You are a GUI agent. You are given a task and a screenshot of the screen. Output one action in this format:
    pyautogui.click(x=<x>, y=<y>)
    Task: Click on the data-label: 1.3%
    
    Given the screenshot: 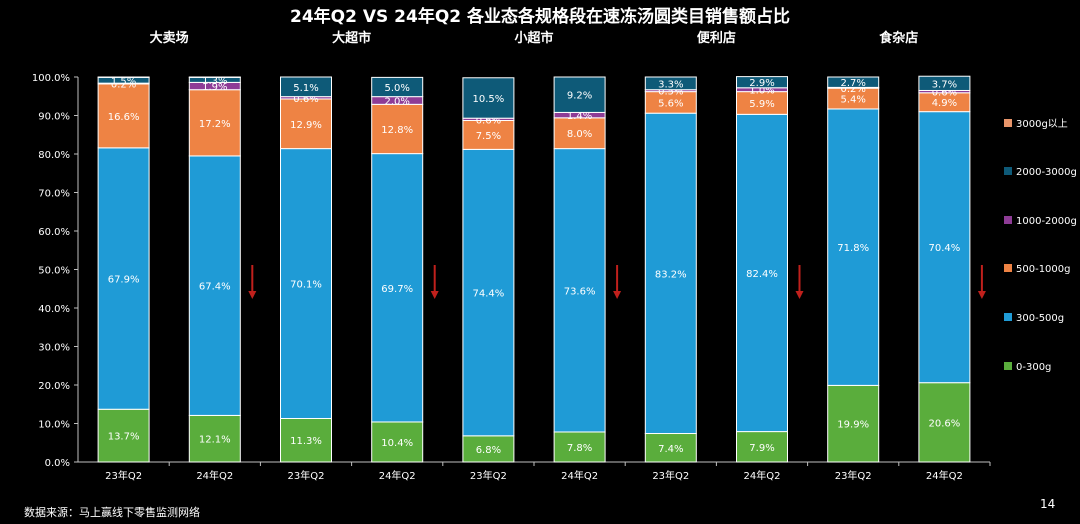 What is the action you would take?
    pyautogui.click(x=214, y=81)
    